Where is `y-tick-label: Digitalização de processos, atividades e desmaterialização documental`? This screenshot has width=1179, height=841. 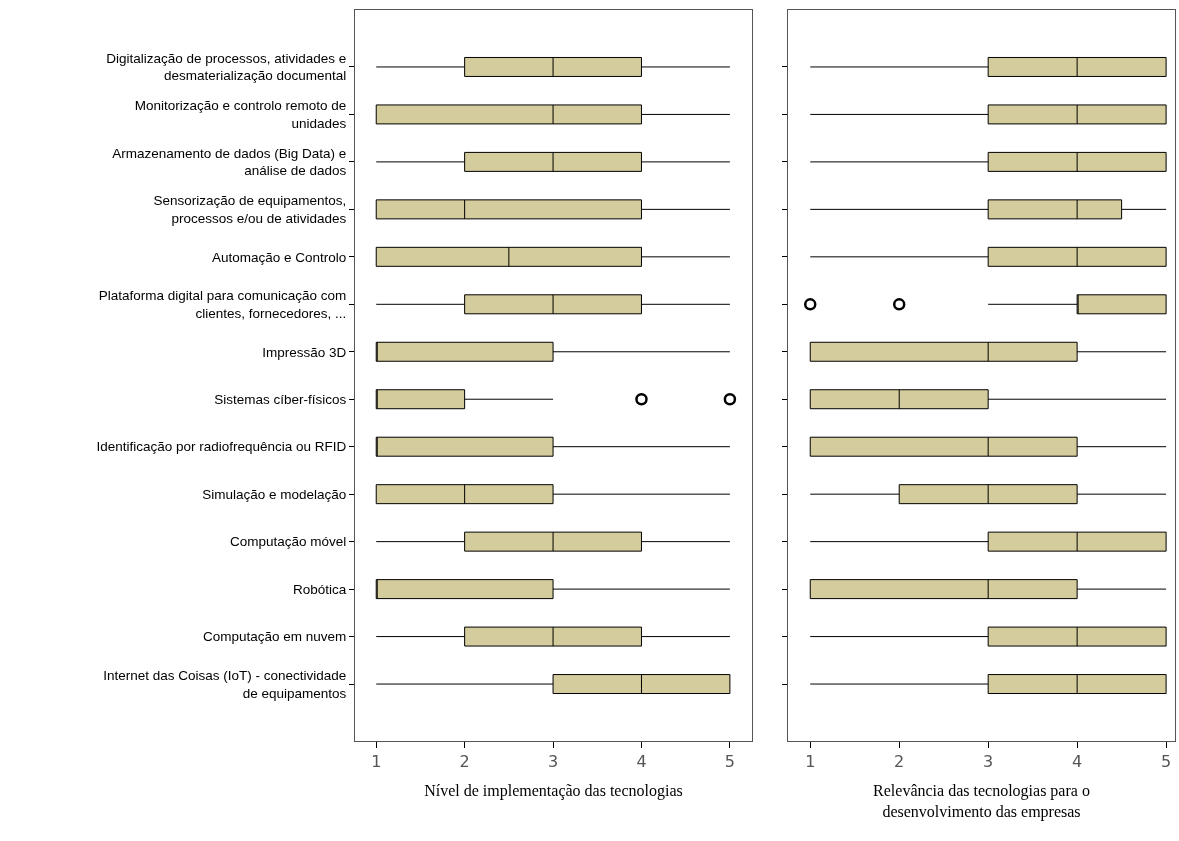 y-tick-label: Digitalização de processos, atividades e desmaterialização documental is located at coordinates (226, 67).